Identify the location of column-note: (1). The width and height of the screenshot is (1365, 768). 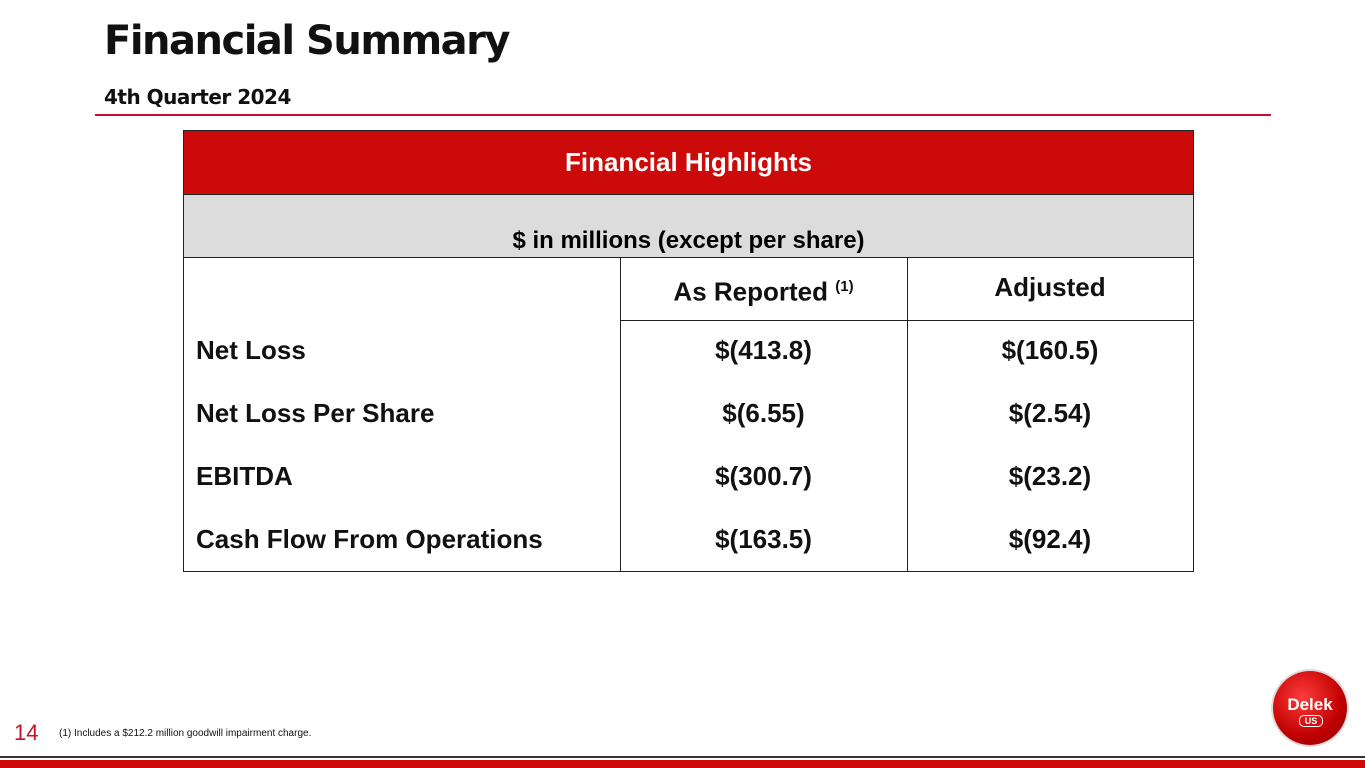
(844, 286).